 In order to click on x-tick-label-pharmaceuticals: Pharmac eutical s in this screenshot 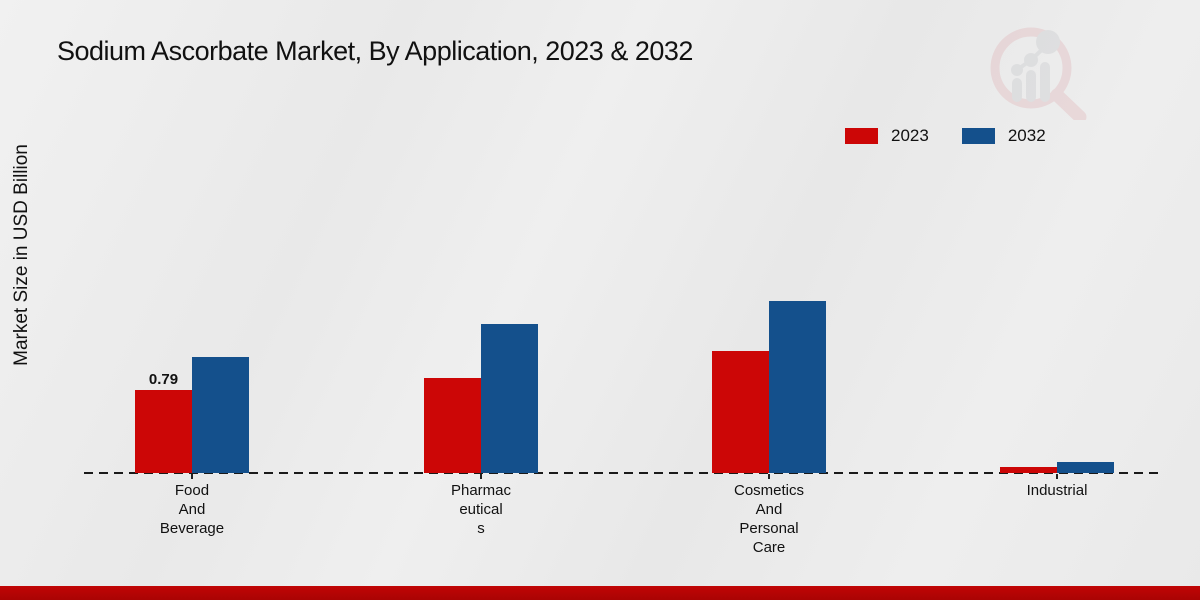, I will do `click(481, 509)`.